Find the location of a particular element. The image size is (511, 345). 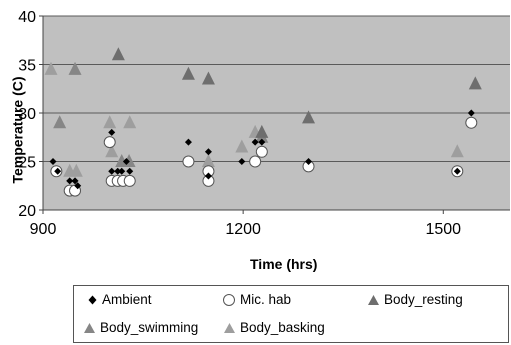

legend-item-mic-hab: Mic. hab is located at coordinates (256, 299).